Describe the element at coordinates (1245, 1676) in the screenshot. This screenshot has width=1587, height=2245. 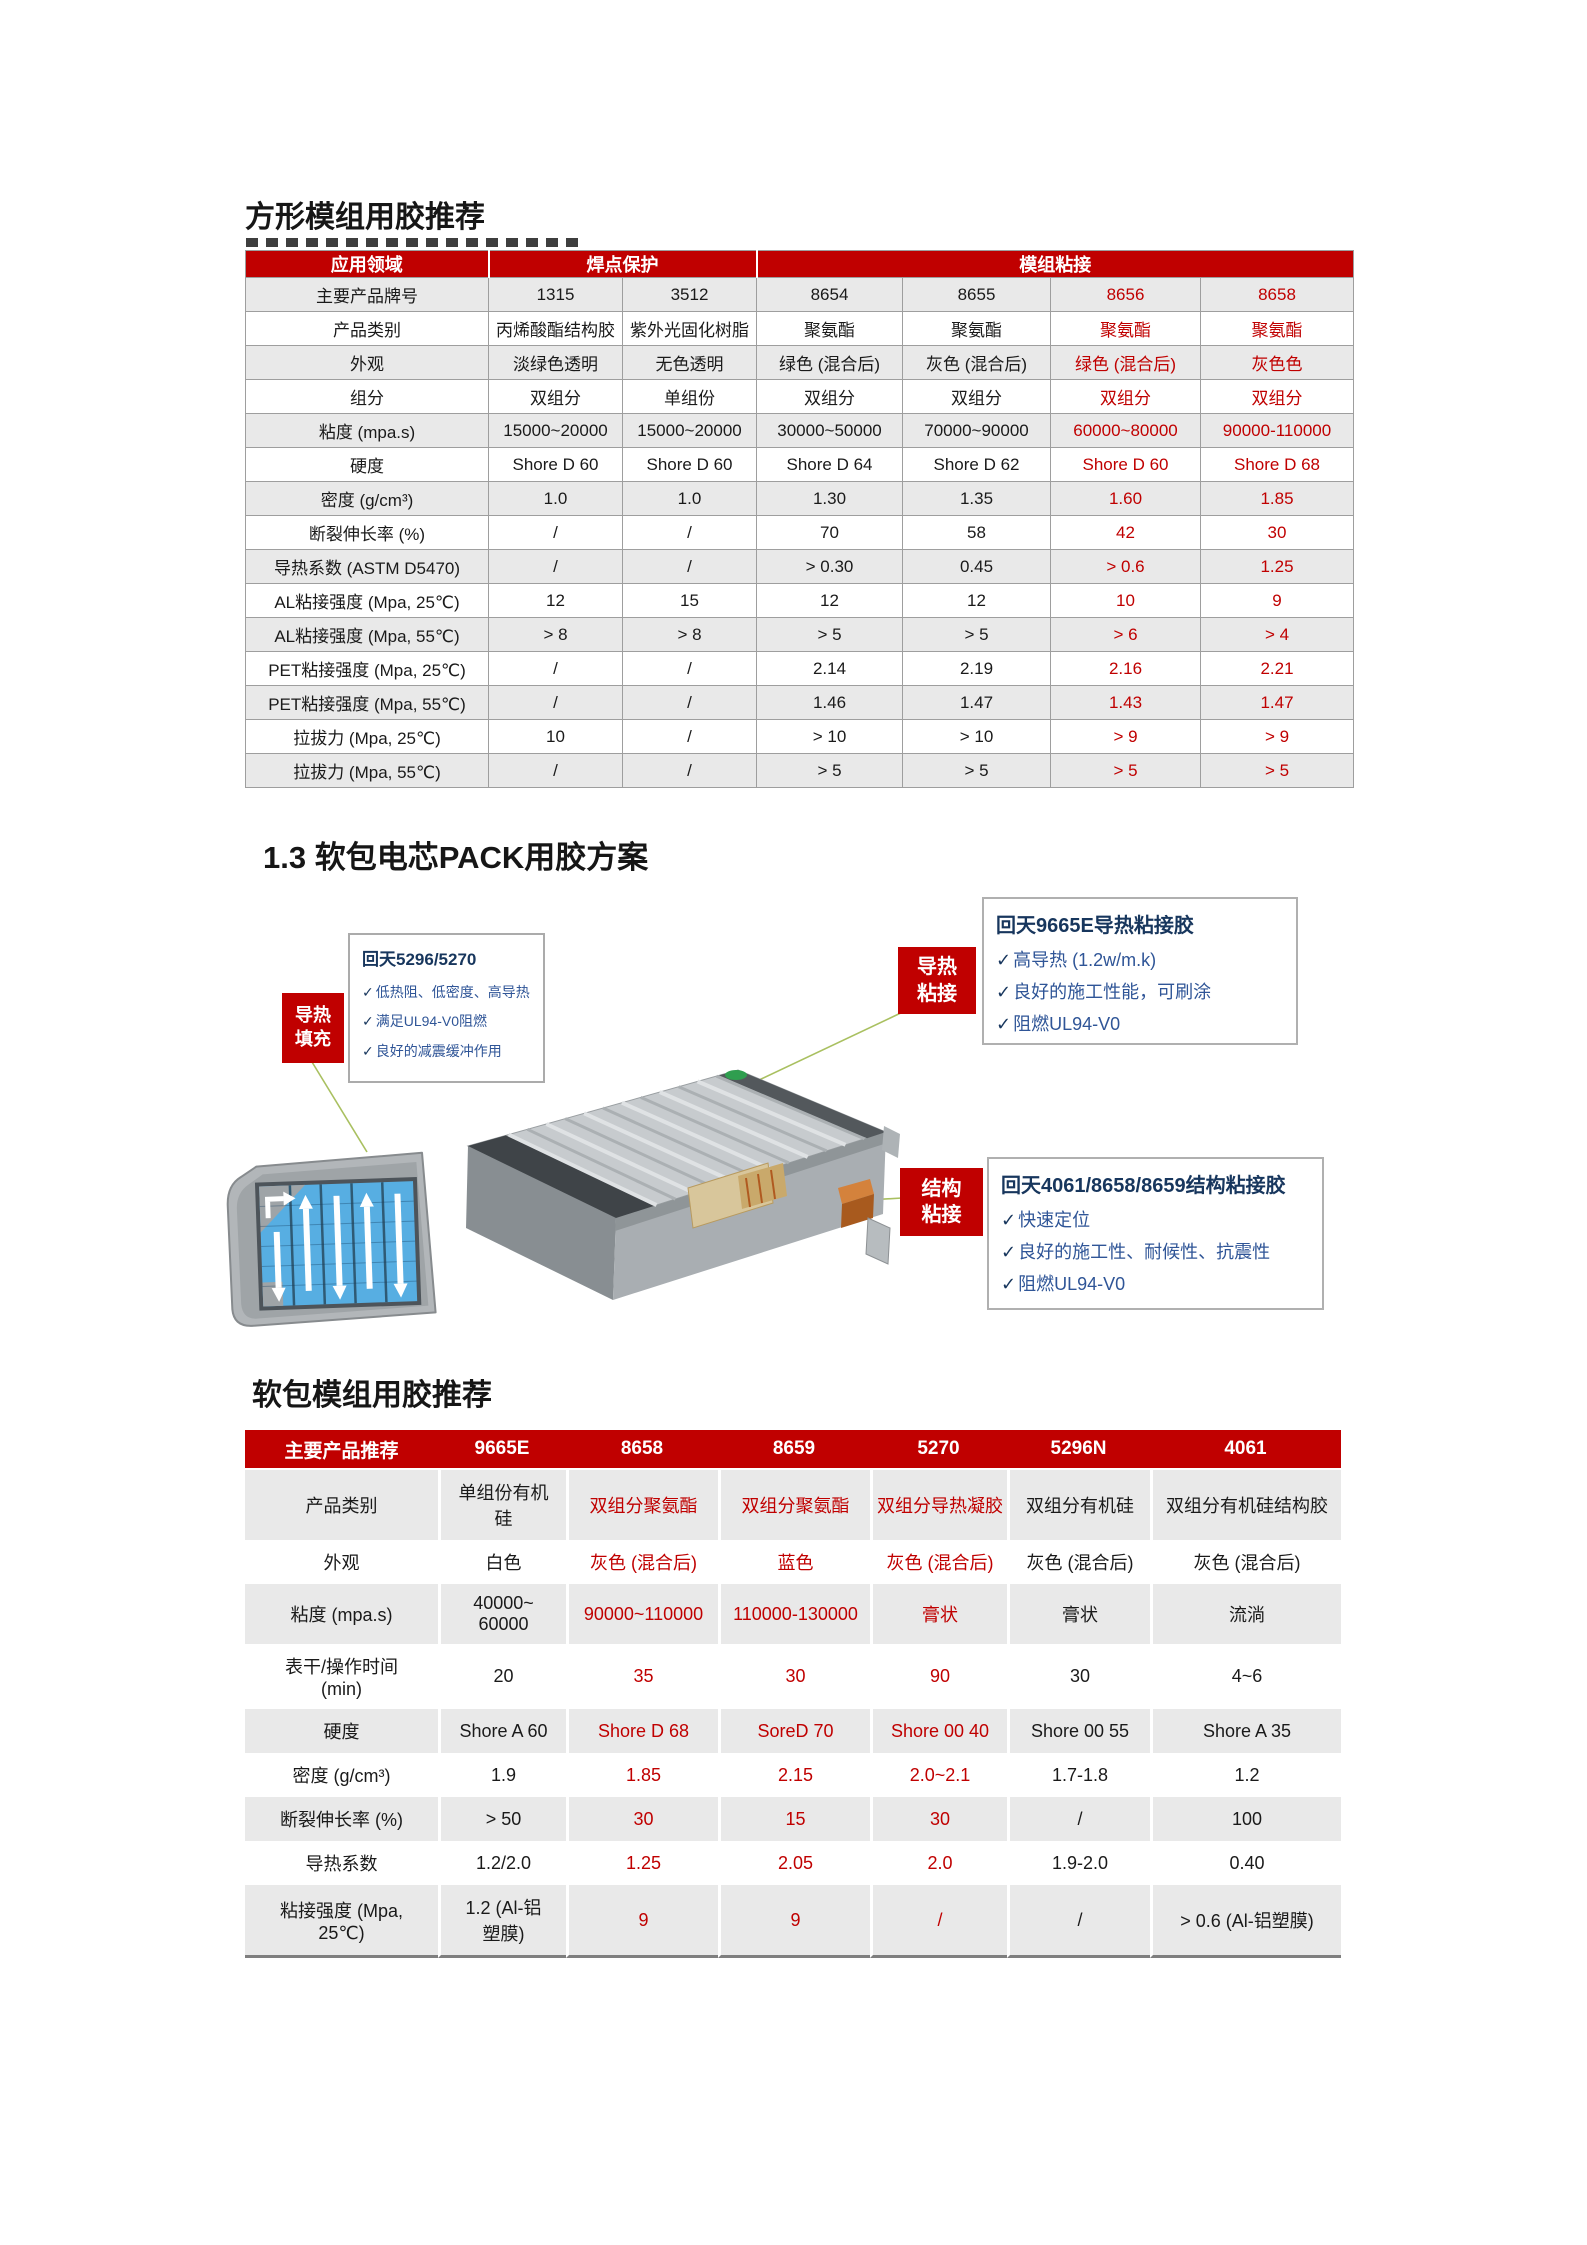
I see `table-cell: 4~6` at that location.